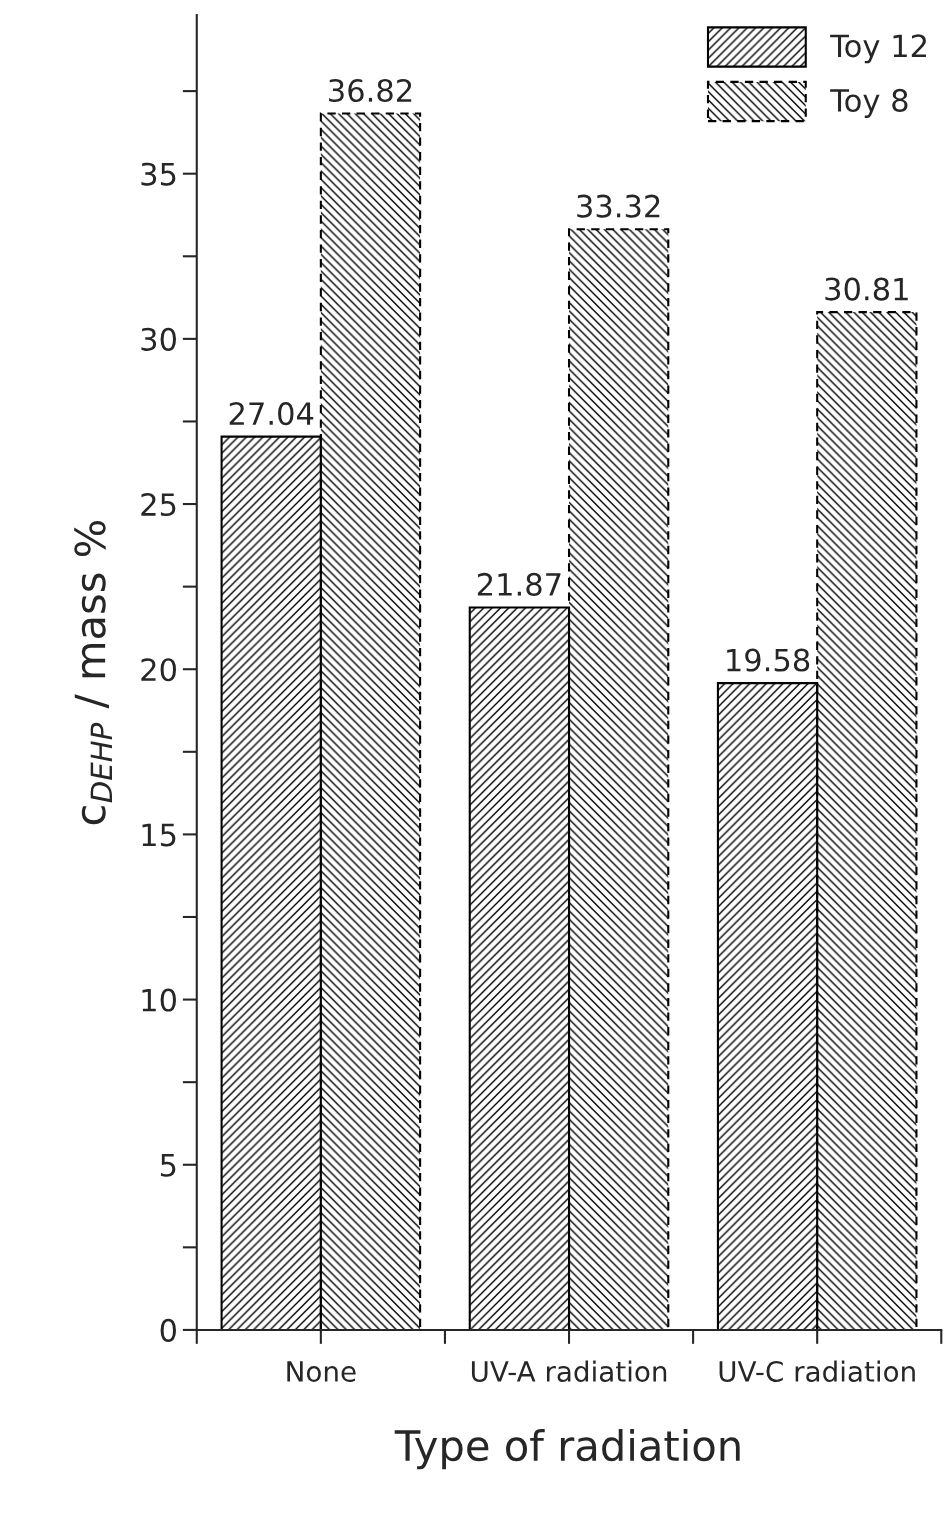  I want to click on legend-label: Toy 8, so click(869, 103).